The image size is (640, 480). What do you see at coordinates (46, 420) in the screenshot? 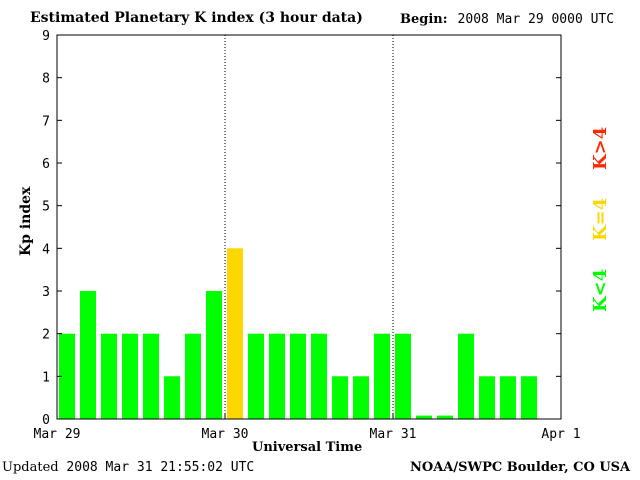
I see `y-tick-label: 0` at bounding box center [46, 420].